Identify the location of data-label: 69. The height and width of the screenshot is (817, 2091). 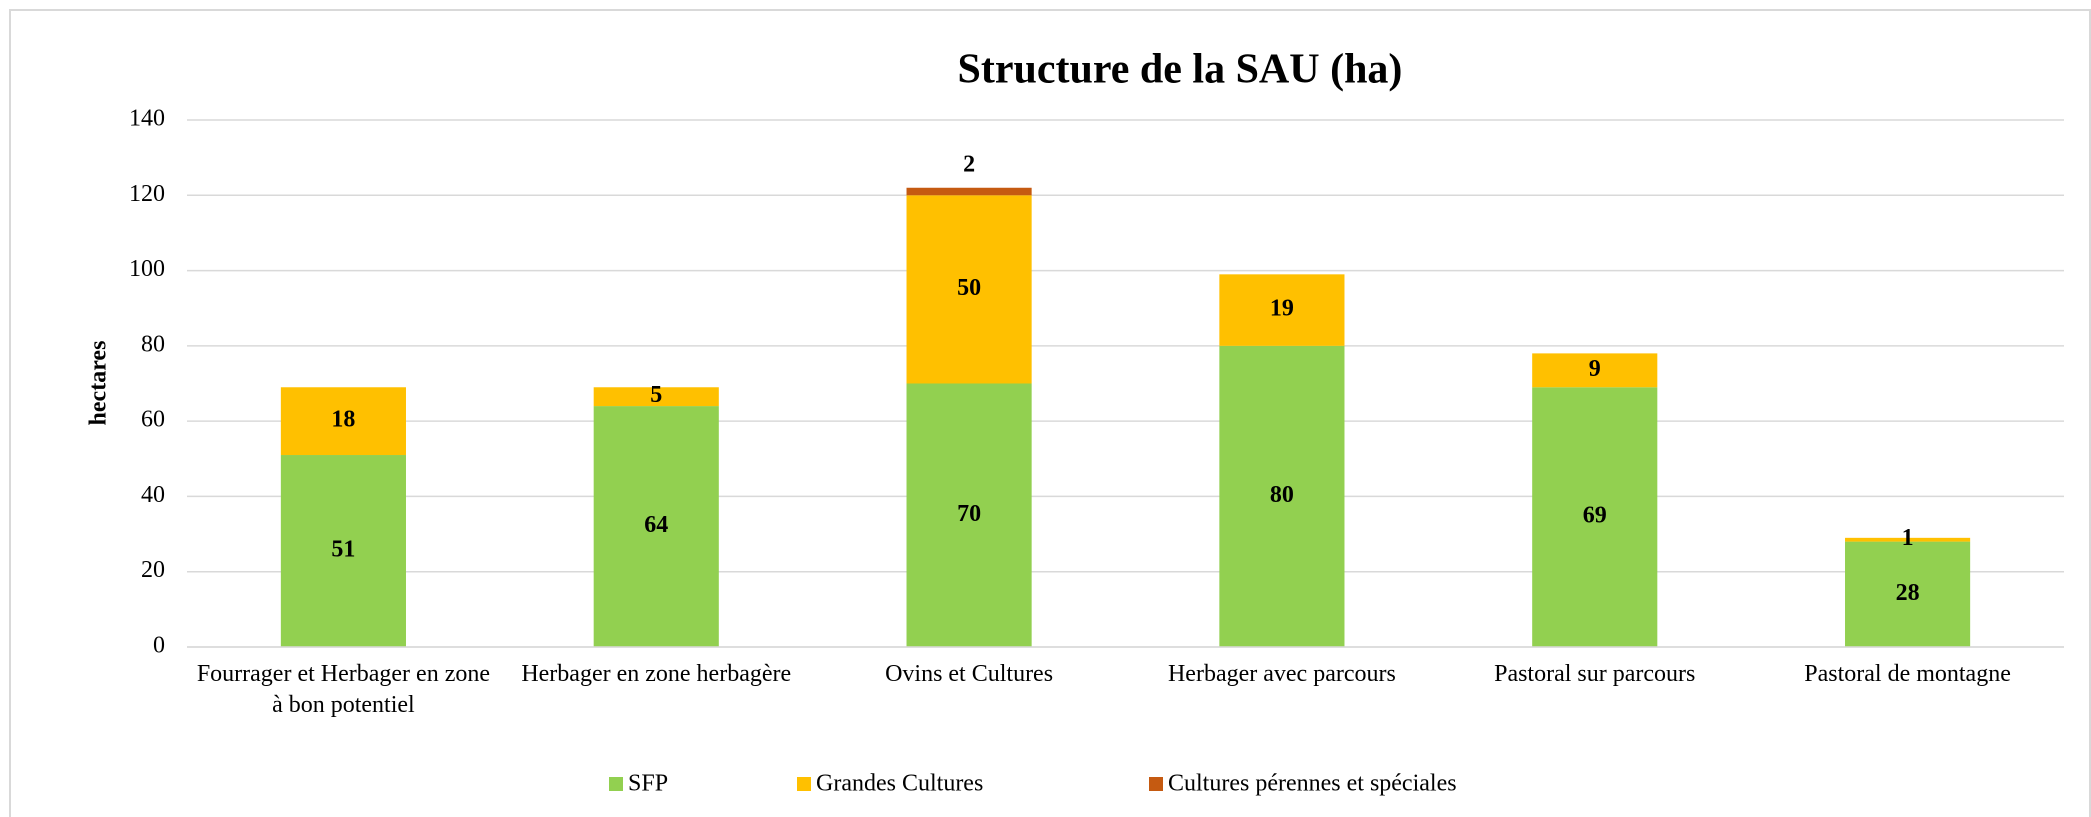
(1595, 516).